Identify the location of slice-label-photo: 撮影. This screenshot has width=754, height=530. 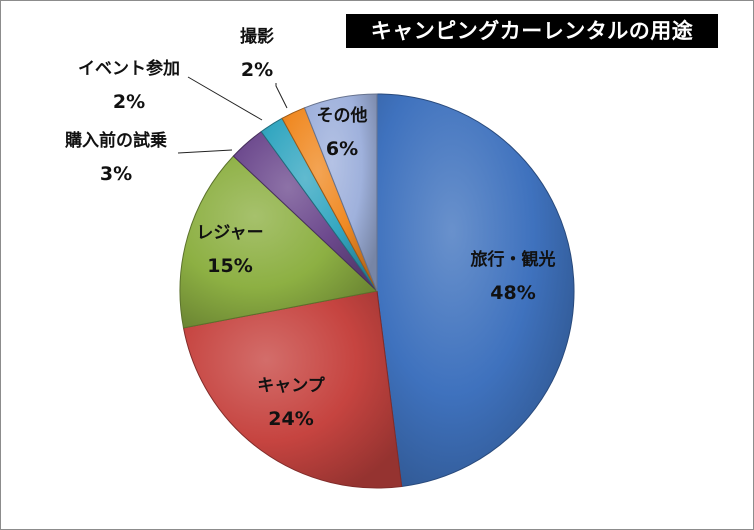
(257, 36).